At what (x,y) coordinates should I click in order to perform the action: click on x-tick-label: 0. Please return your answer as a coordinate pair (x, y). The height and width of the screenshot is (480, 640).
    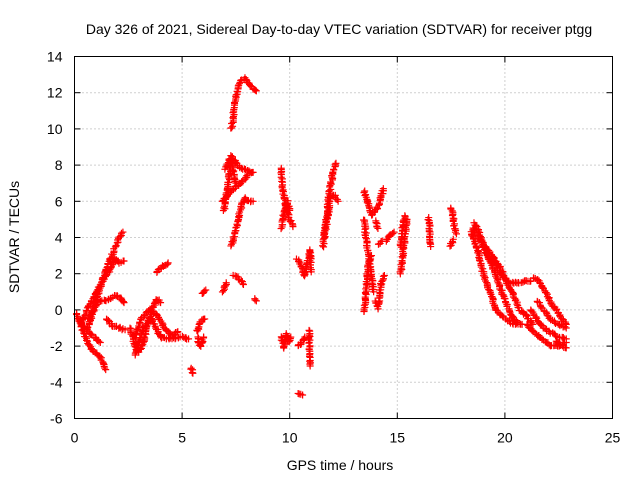
    Looking at the image, I should click on (75, 438).